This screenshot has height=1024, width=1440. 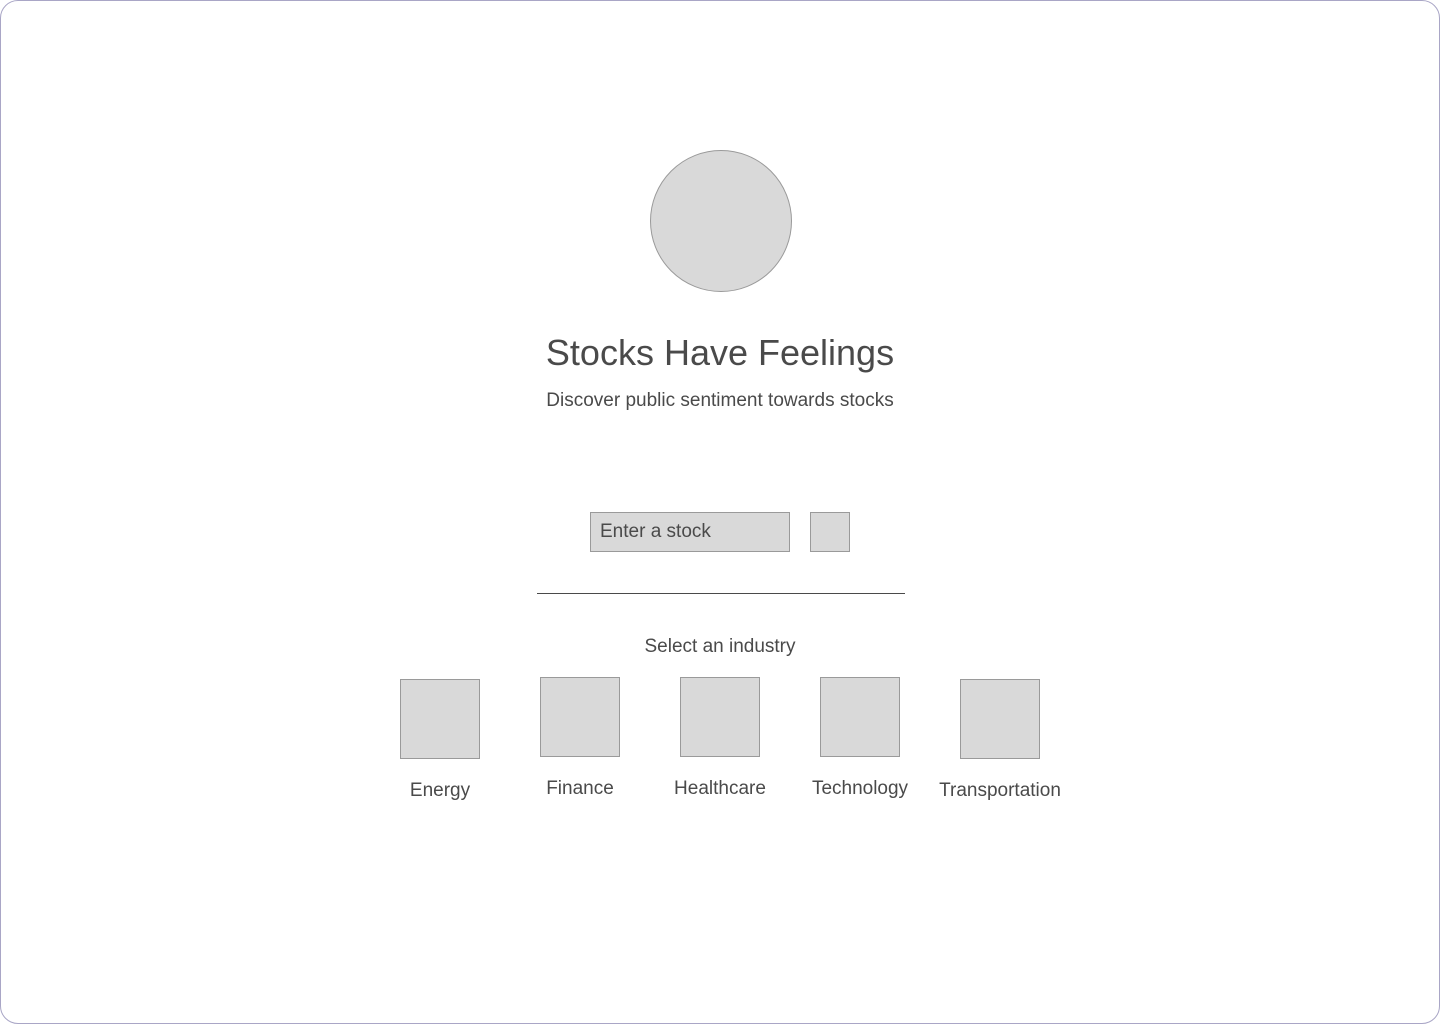 What do you see at coordinates (690, 532) in the screenshot?
I see `stock-search-input` at bounding box center [690, 532].